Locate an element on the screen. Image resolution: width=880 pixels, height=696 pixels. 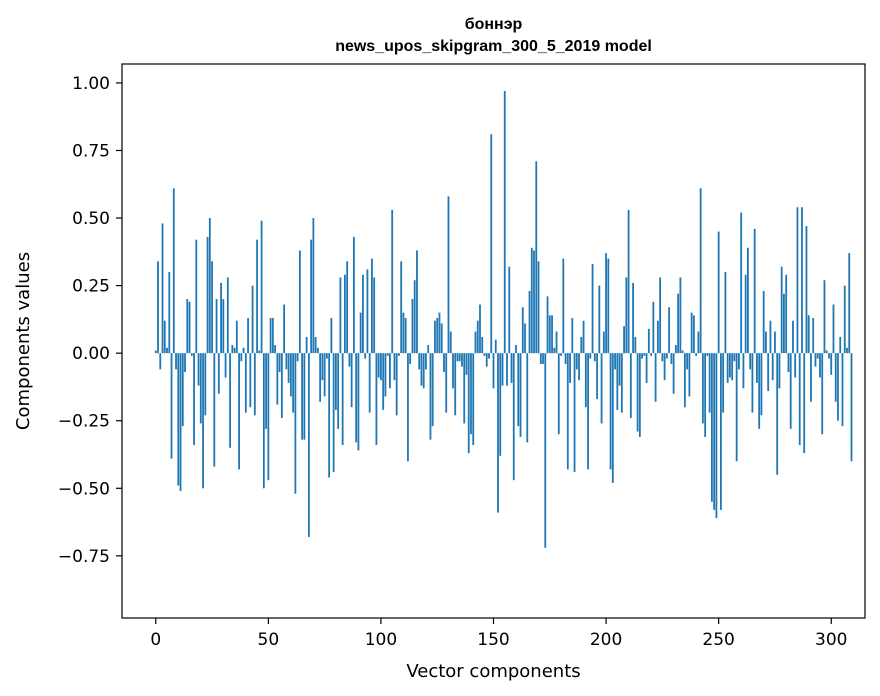
y-axis-ticks: −0.75 −0.50 −0.25 0.00 0.25 0.50 0.75 1.00 is located at coordinates (90, 320).